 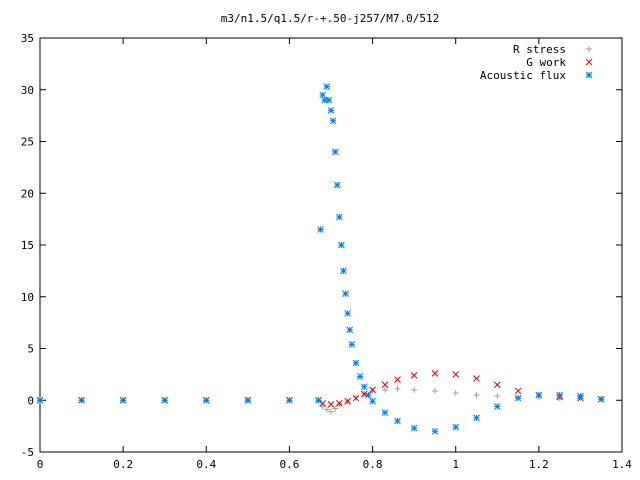 I want to click on x-tick-label: 1.4, so click(x=622, y=464).